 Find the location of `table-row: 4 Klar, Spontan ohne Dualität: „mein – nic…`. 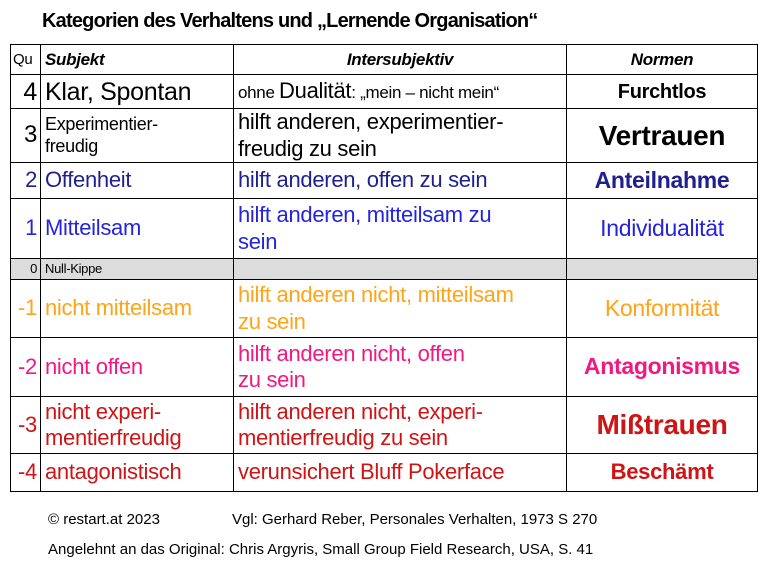

table-row: 4 Klar, Spontan ohne Dualität: „mein – nic… is located at coordinates (384, 91).